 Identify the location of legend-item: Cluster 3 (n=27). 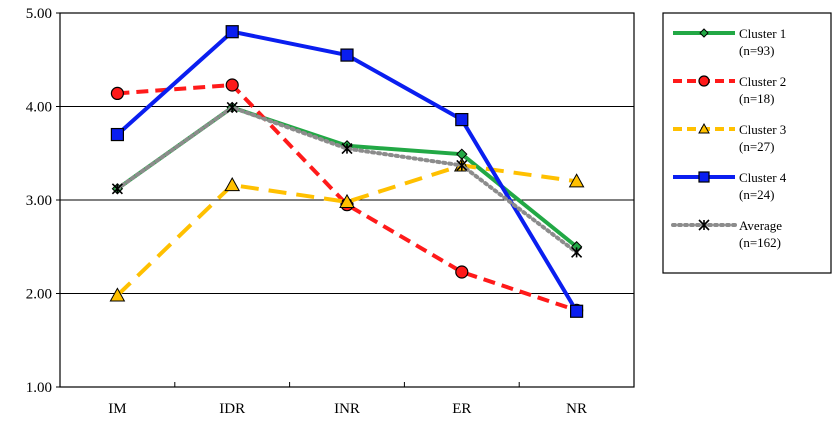
(729, 138).